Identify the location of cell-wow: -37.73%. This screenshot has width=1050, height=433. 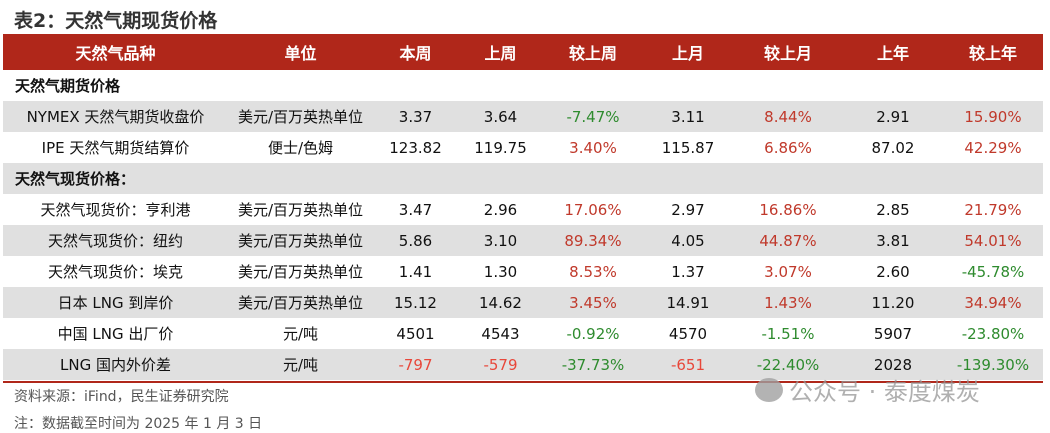
(593, 364).